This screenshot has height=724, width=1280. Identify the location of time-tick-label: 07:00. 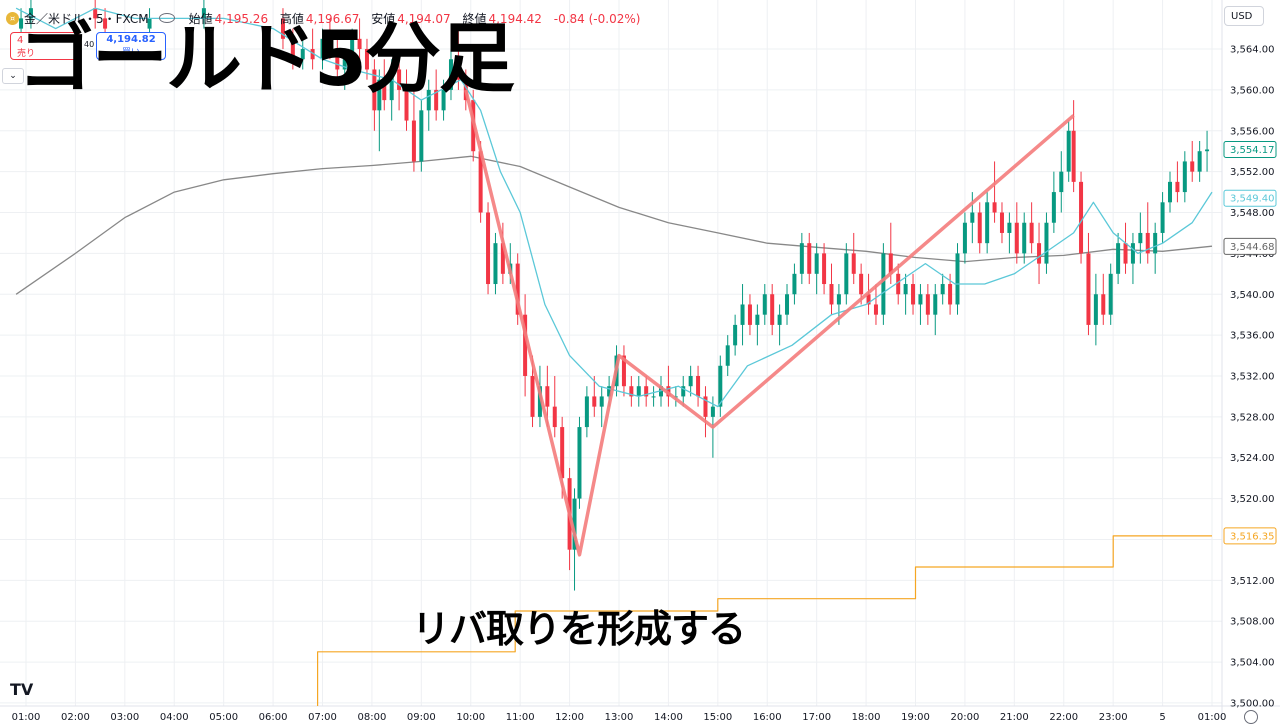
(322, 716).